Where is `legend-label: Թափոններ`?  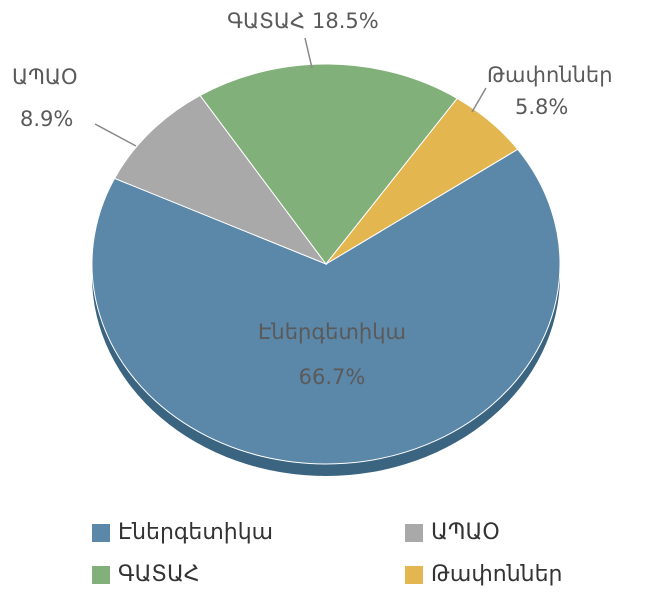 legend-label: Թափոններ is located at coordinates (496, 574).